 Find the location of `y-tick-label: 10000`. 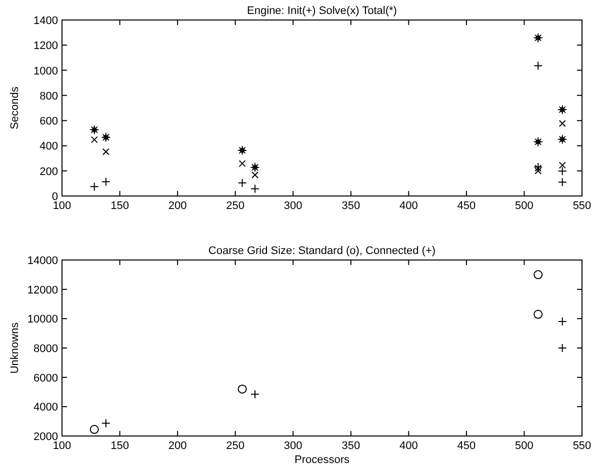

y-tick-label: 10000 is located at coordinates (42, 320).